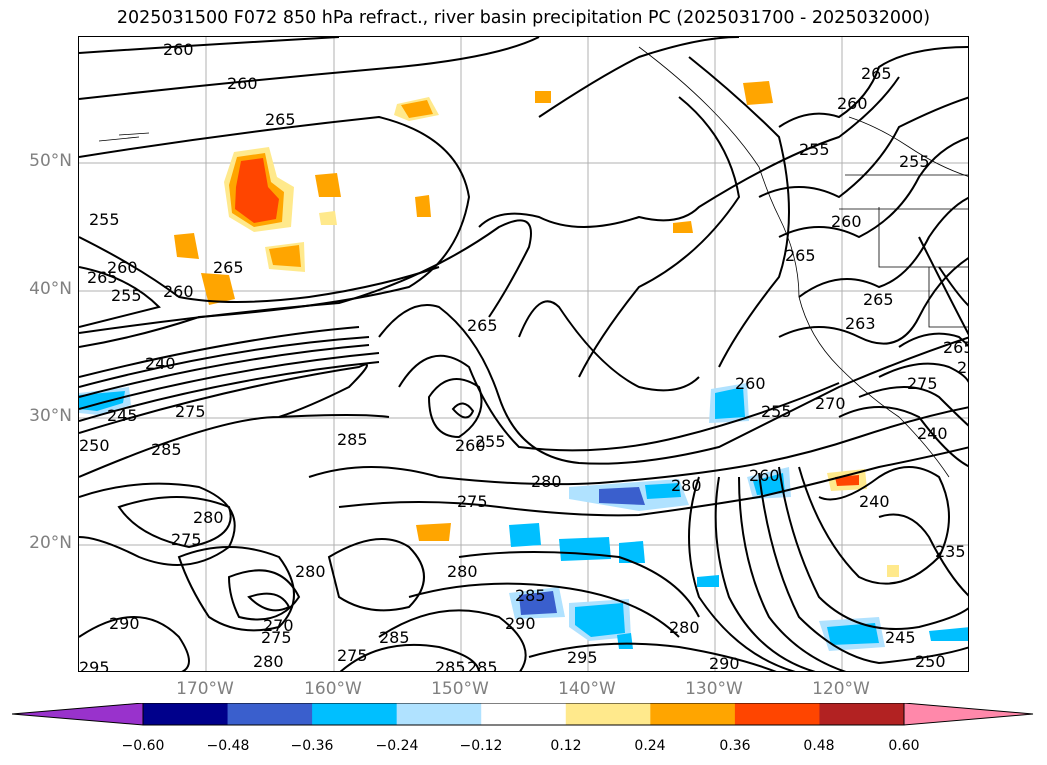 Image resolution: width=1047 pixels, height=765 pixels. What do you see at coordinates (948, 297) in the screenshot?
I see `state-border-az` at bounding box center [948, 297].